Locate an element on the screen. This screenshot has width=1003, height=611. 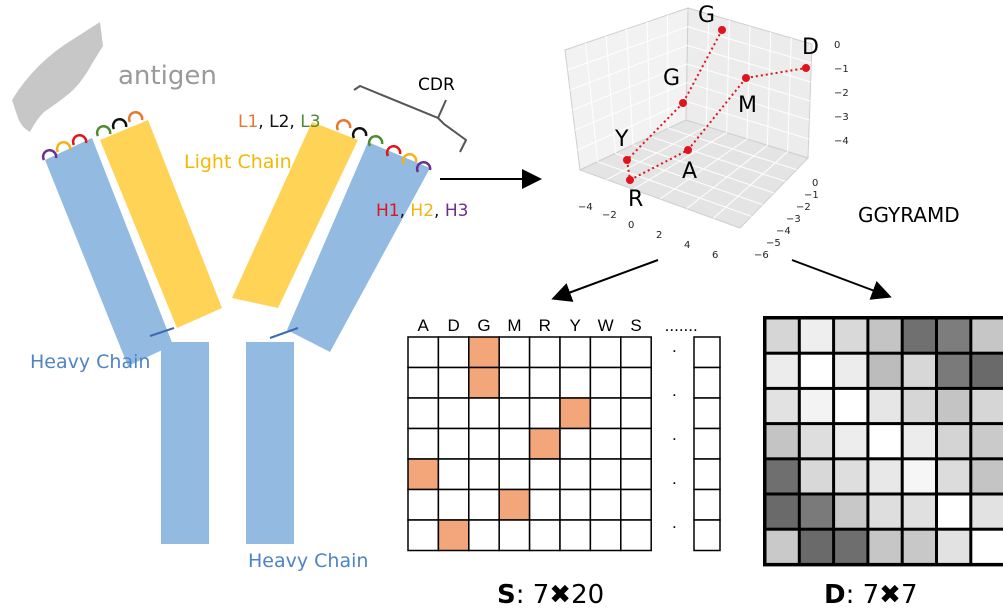
right-hinge-line is located at coordinates (284, 333).